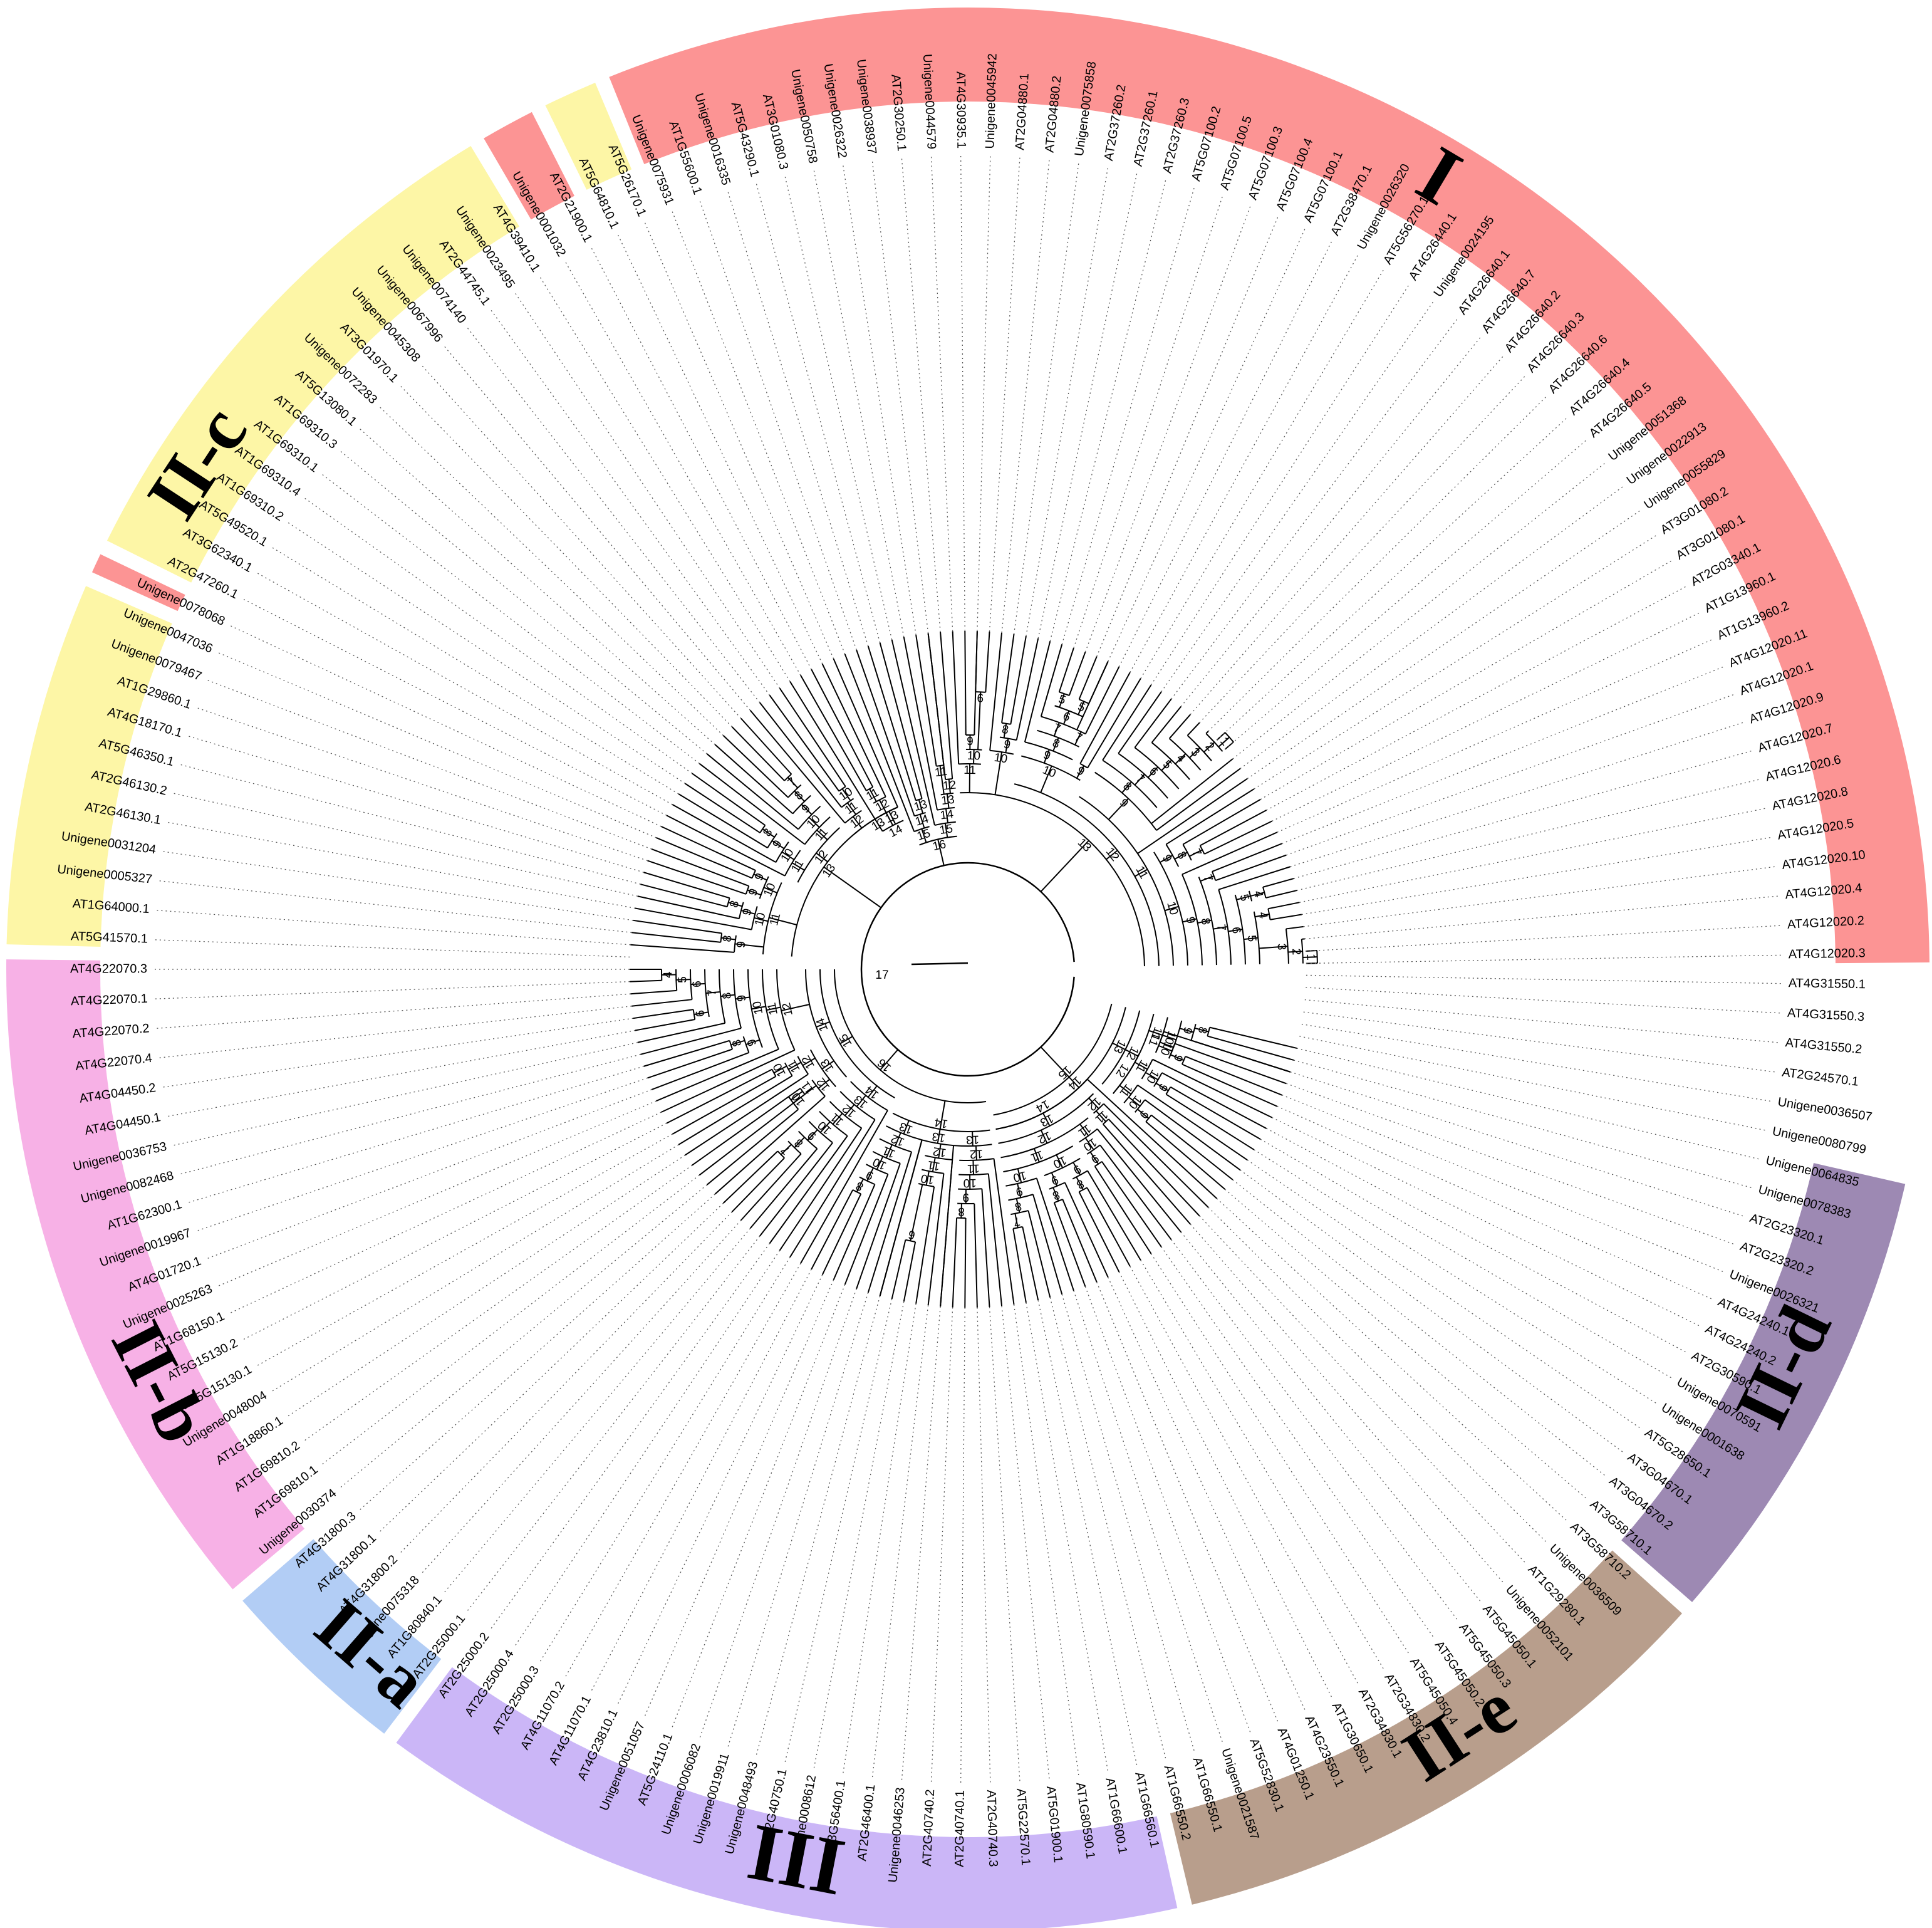  Describe the element at coordinates (1825, 1109) in the screenshot. I see `leaf-label: Unigene0036507` at that location.